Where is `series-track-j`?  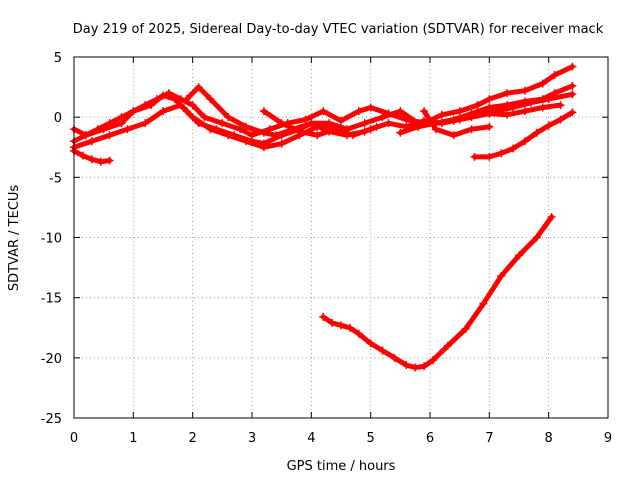 series-track-j is located at coordinates (437, 292).